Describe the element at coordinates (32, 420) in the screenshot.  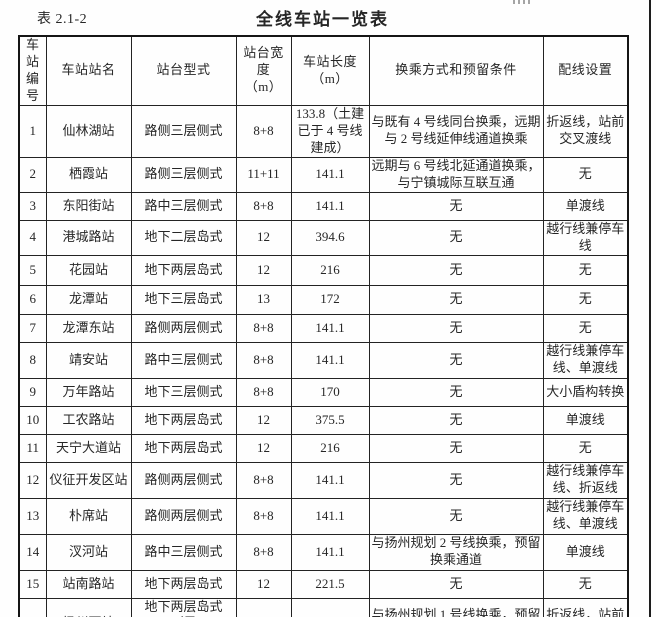
I see `cell-station-no: 10` at that location.